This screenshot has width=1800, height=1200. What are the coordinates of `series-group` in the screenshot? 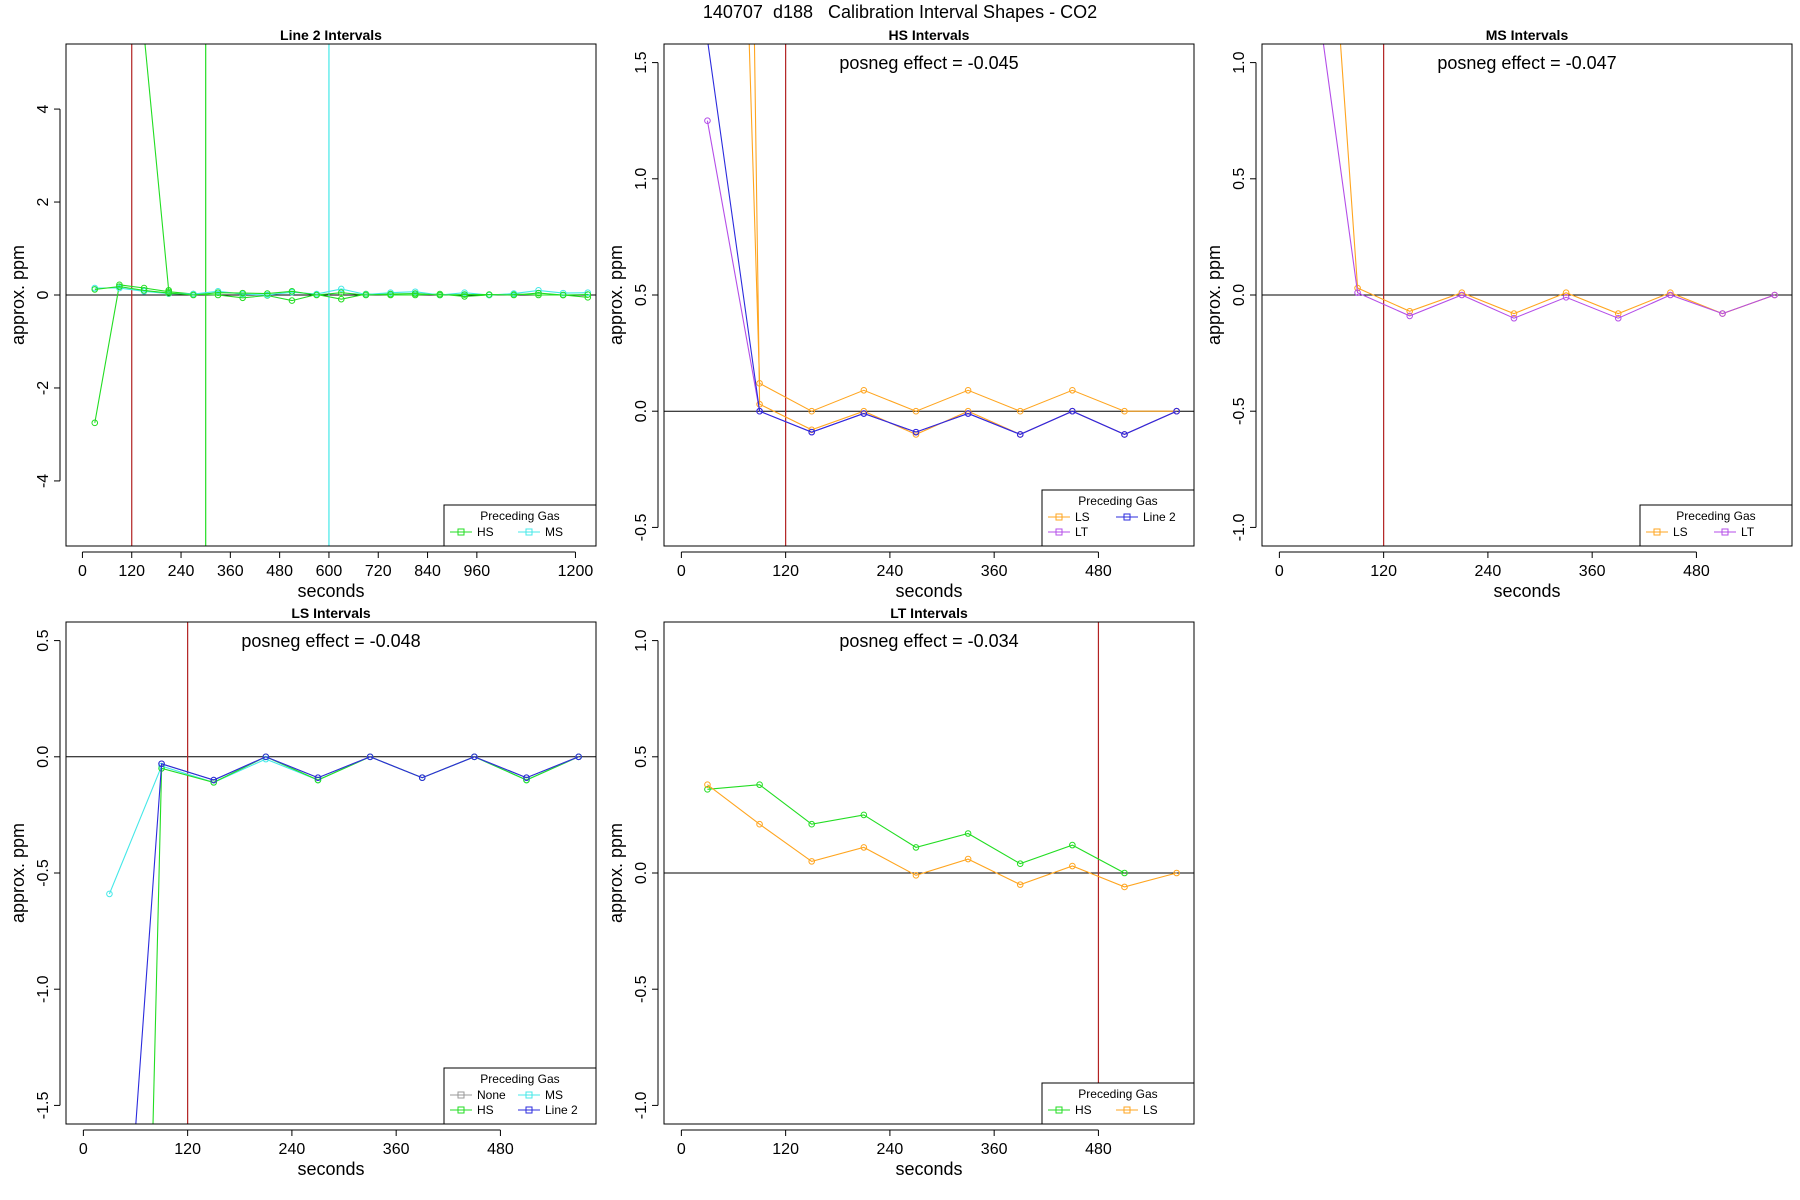 It's located at (344, 938).